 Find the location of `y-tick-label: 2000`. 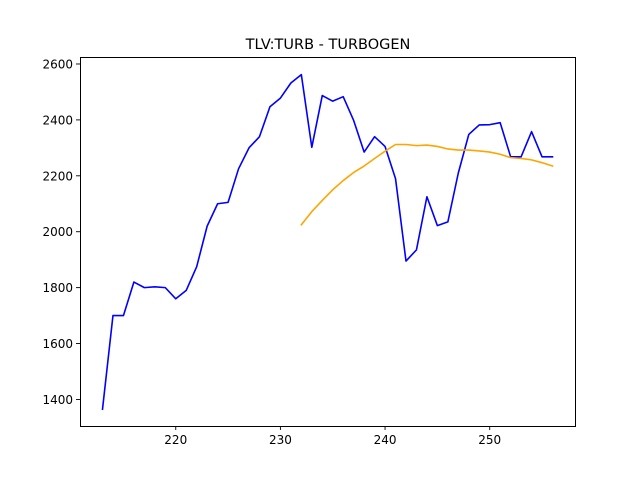

y-tick-label: 2000 is located at coordinates (57, 232).